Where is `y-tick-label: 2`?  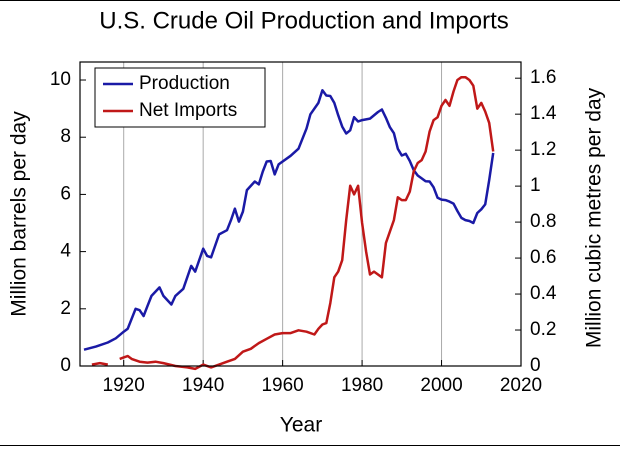
y-tick-label: 2 is located at coordinates (65, 308).